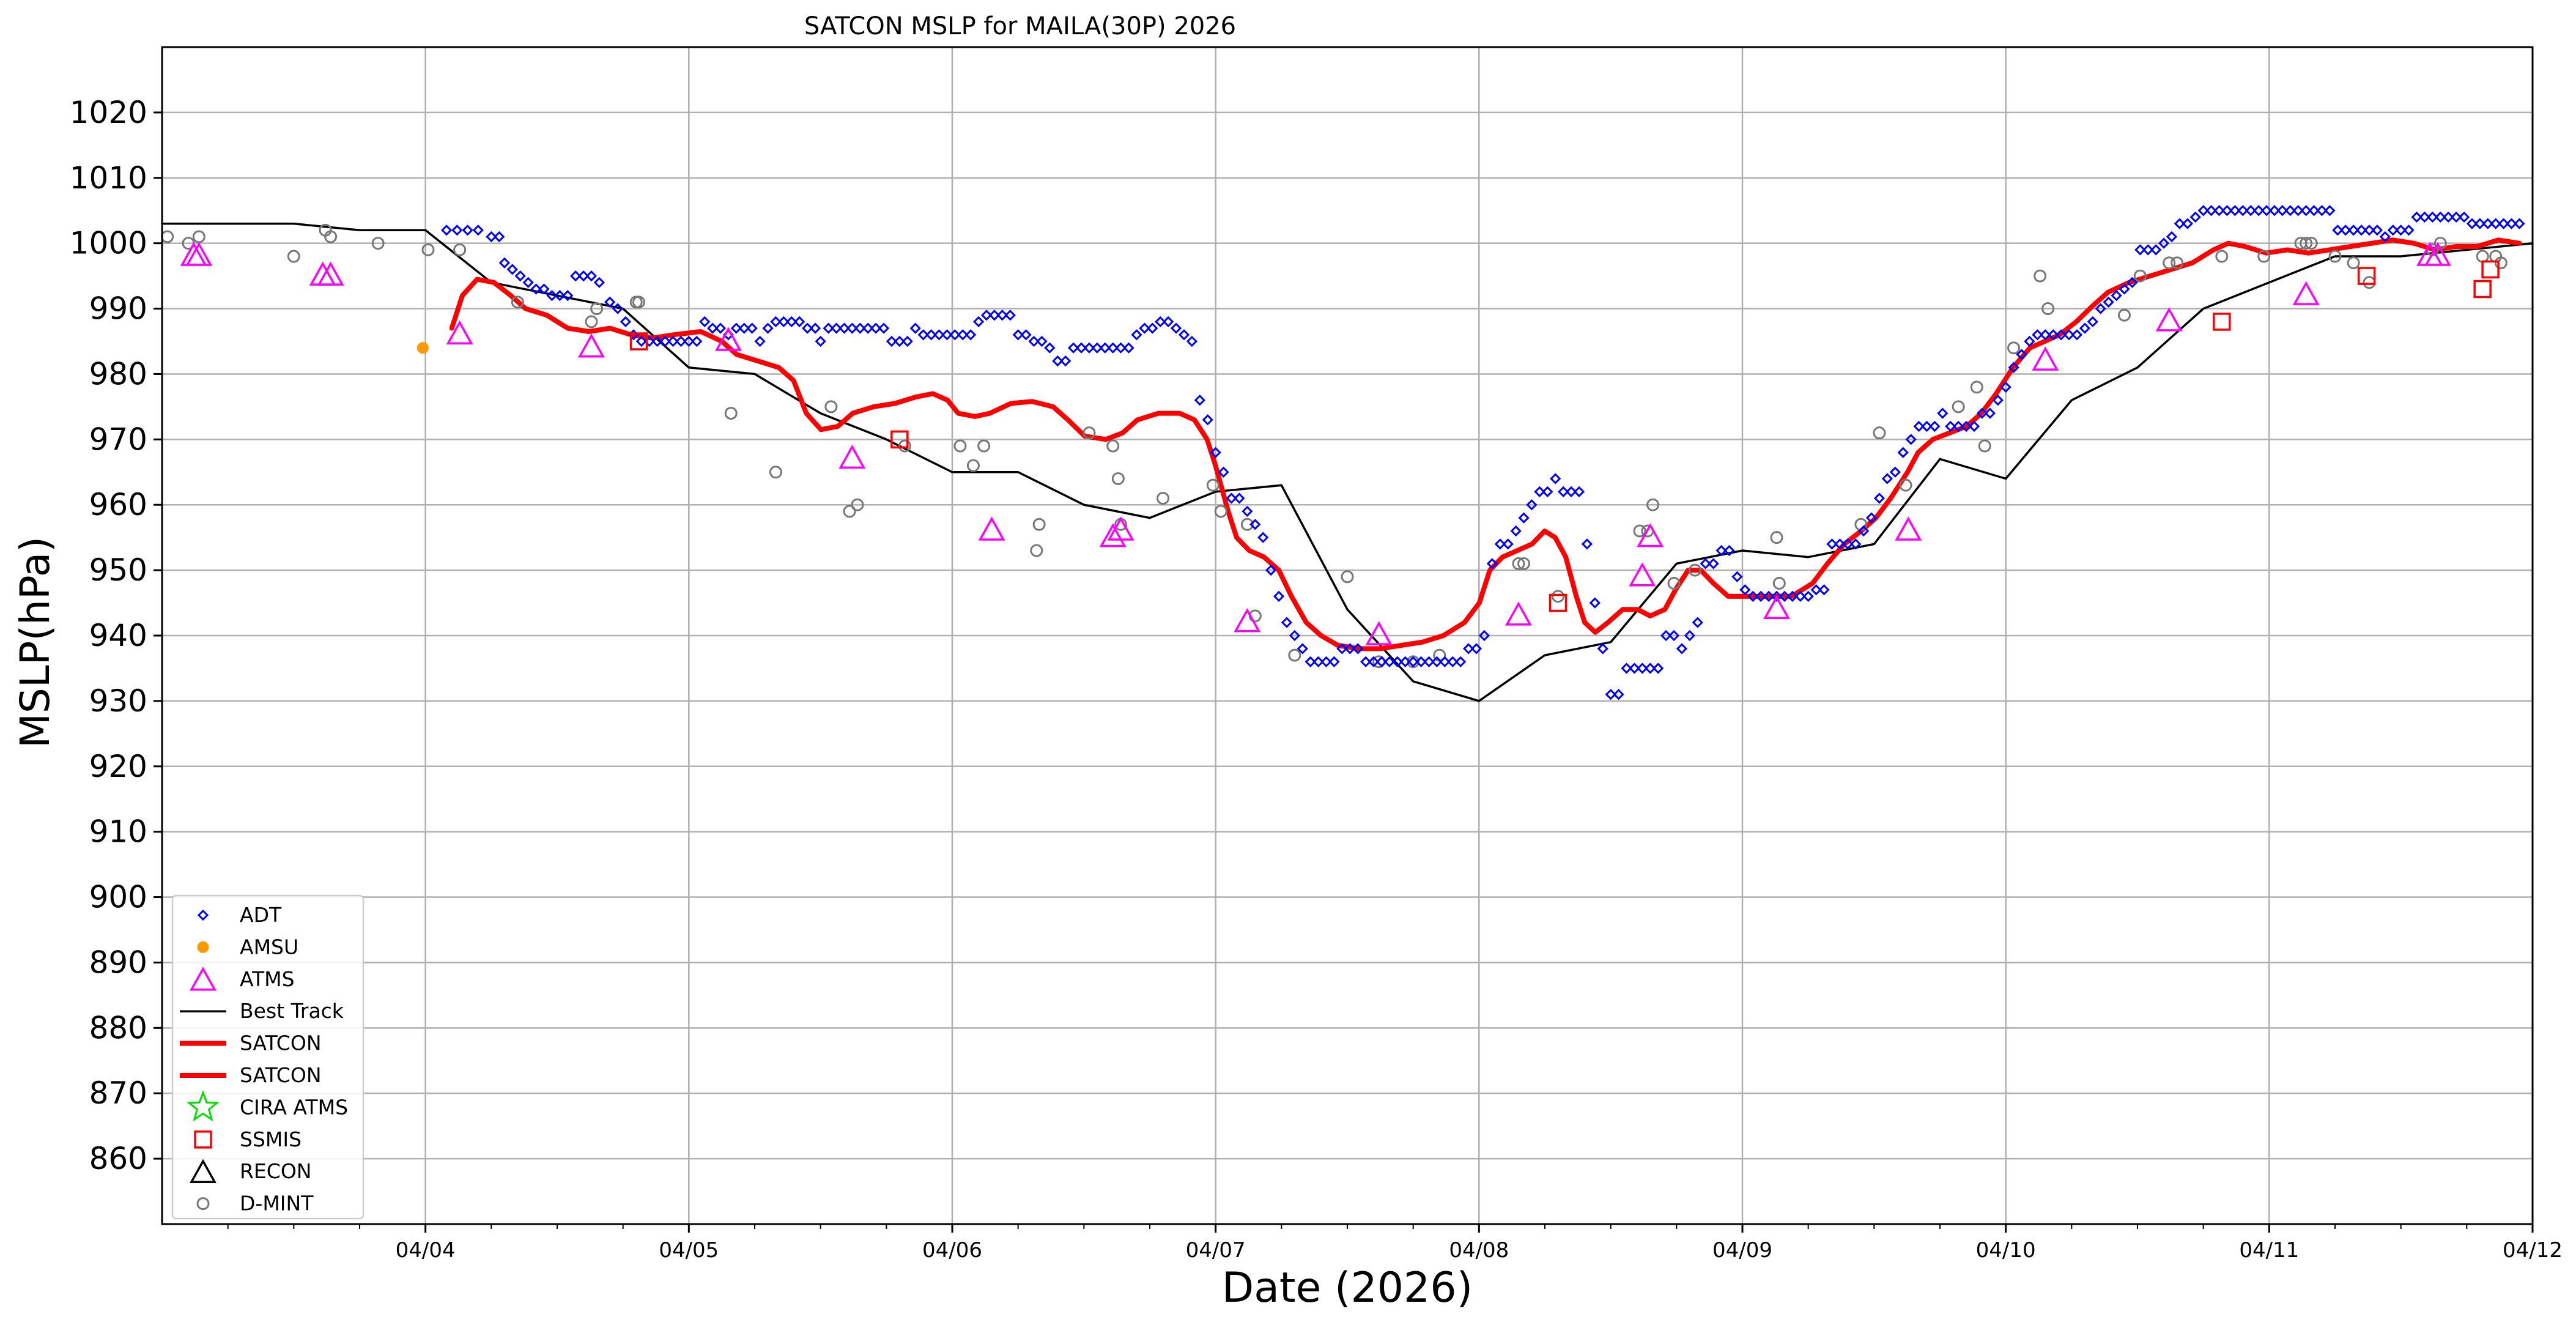 The width and height of the screenshot is (2576, 1325). I want to click on y-tick-label: 960, so click(118, 504).